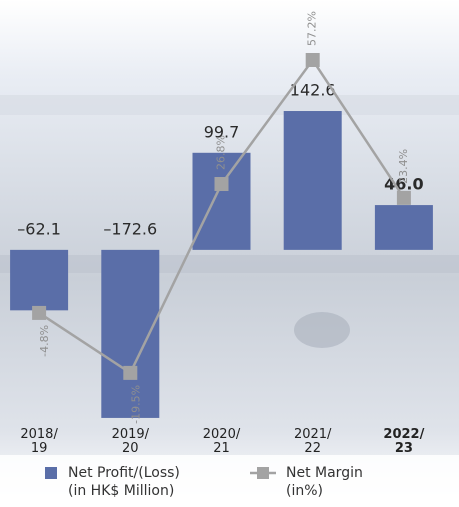  What do you see at coordinates (135, 404) in the screenshot?
I see `margin-value-label: -19.5%` at bounding box center [135, 404].